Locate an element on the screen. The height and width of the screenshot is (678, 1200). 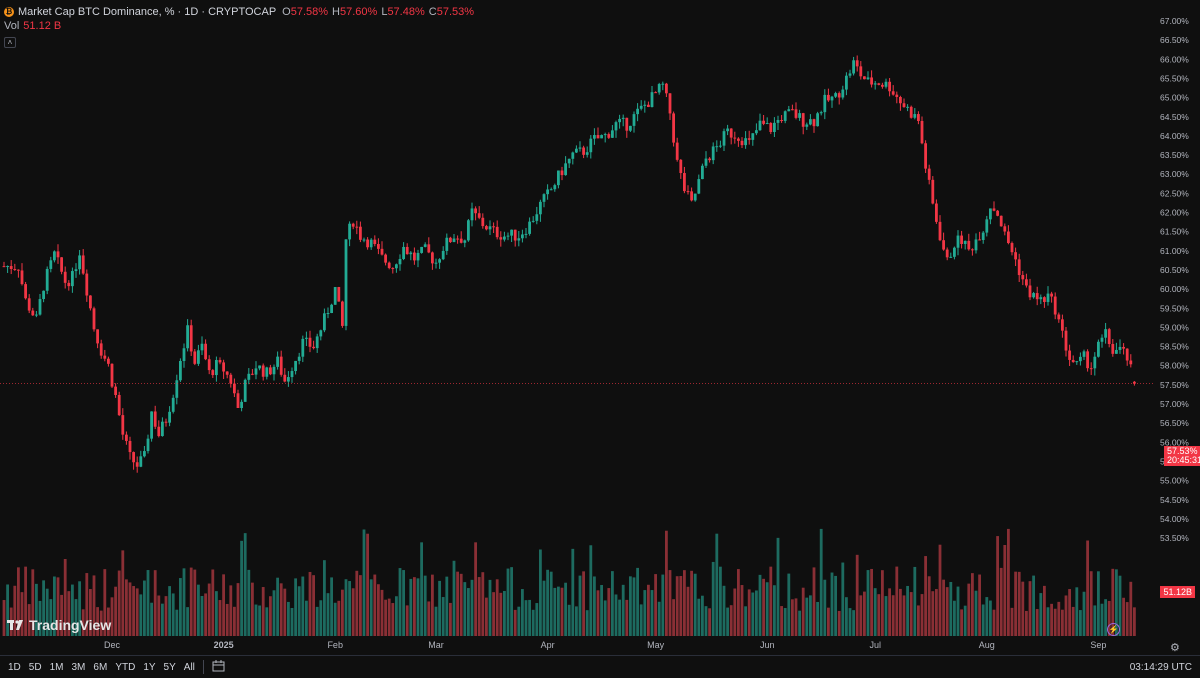
x-tick-label: 2025 is located at coordinates (224, 645).